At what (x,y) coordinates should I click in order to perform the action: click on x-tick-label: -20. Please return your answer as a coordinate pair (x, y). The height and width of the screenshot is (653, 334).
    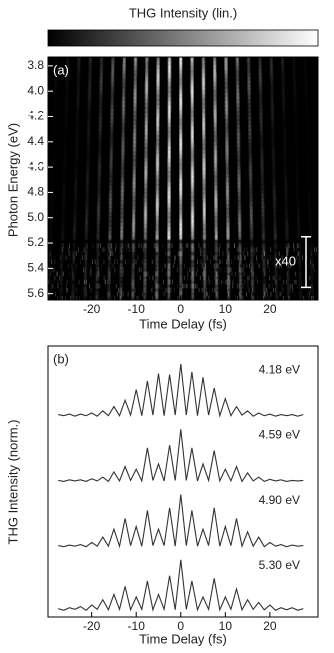
    Looking at the image, I should click on (92, 626).